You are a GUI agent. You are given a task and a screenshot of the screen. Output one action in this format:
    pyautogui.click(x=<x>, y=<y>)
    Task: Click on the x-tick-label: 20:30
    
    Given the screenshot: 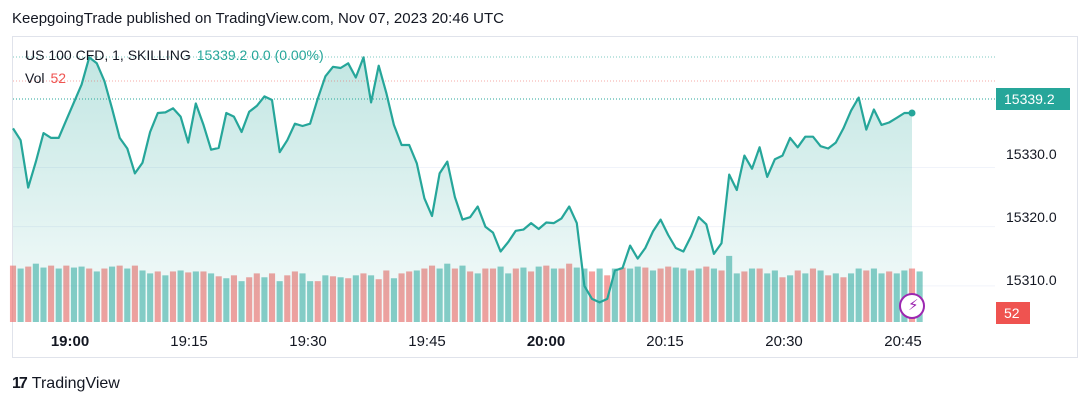 What is the action you would take?
    pyautogui.click(x=784, y=341)
    